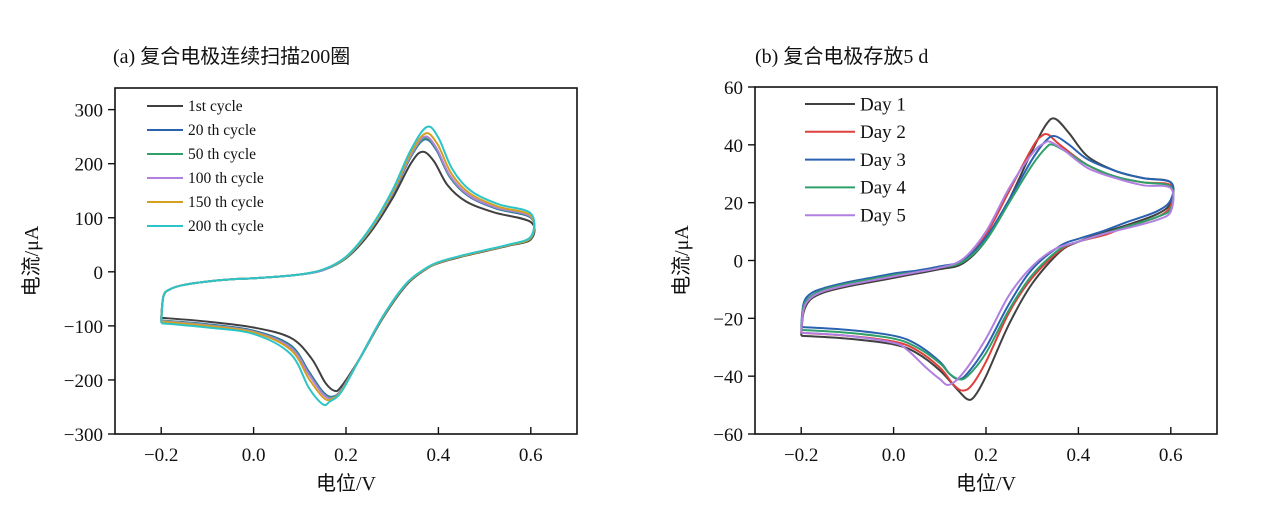 The width and height of the screenshot is (1265, 509). I want to click on legend-label: 100 th cycle, so click(226, 178).